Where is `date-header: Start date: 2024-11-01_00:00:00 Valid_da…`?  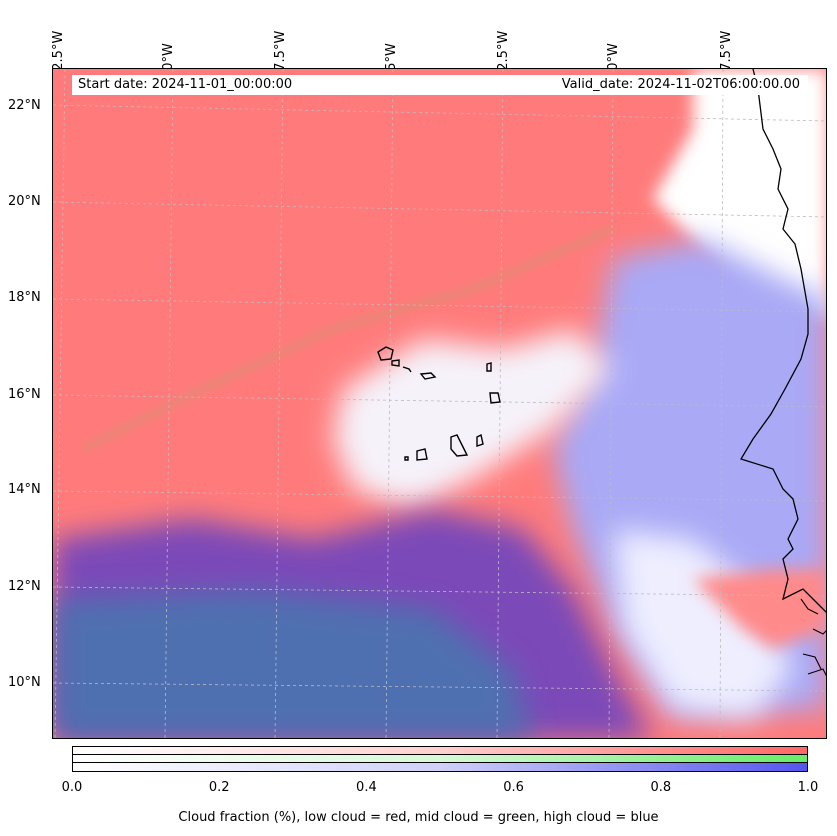 date-header: Start date: 2024-11-01_00:00:00 Valid_da… is located at coordinates (440, 85).